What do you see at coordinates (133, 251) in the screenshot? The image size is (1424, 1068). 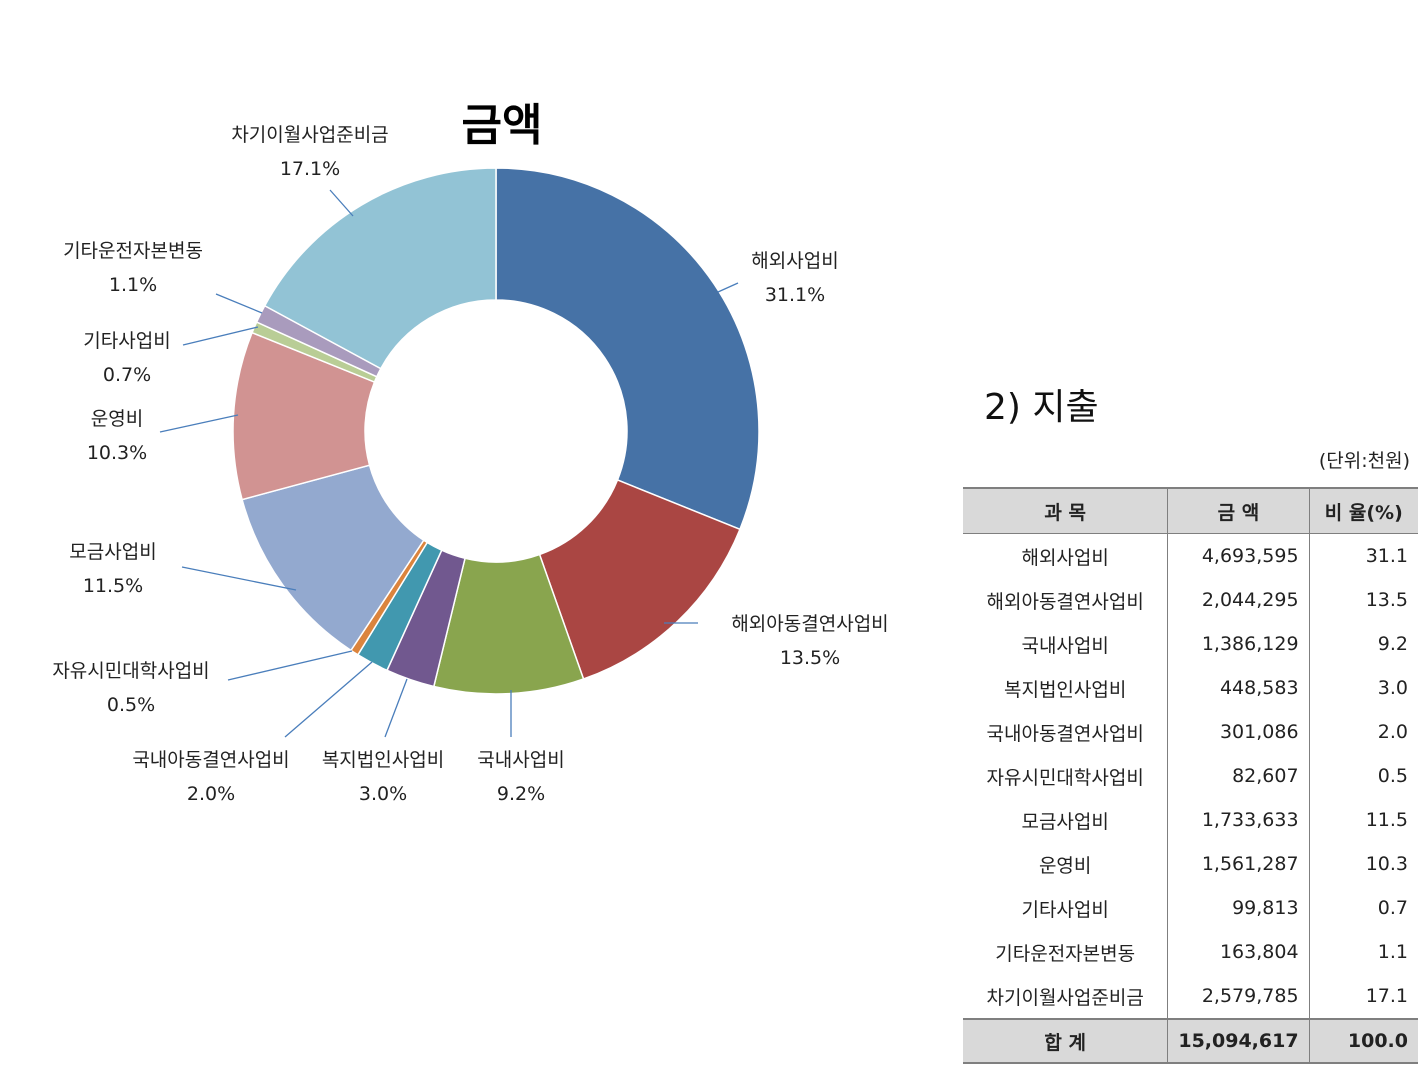 I see `slice-label-name: 기타운전자본변동` at bounding box center [133, 251].